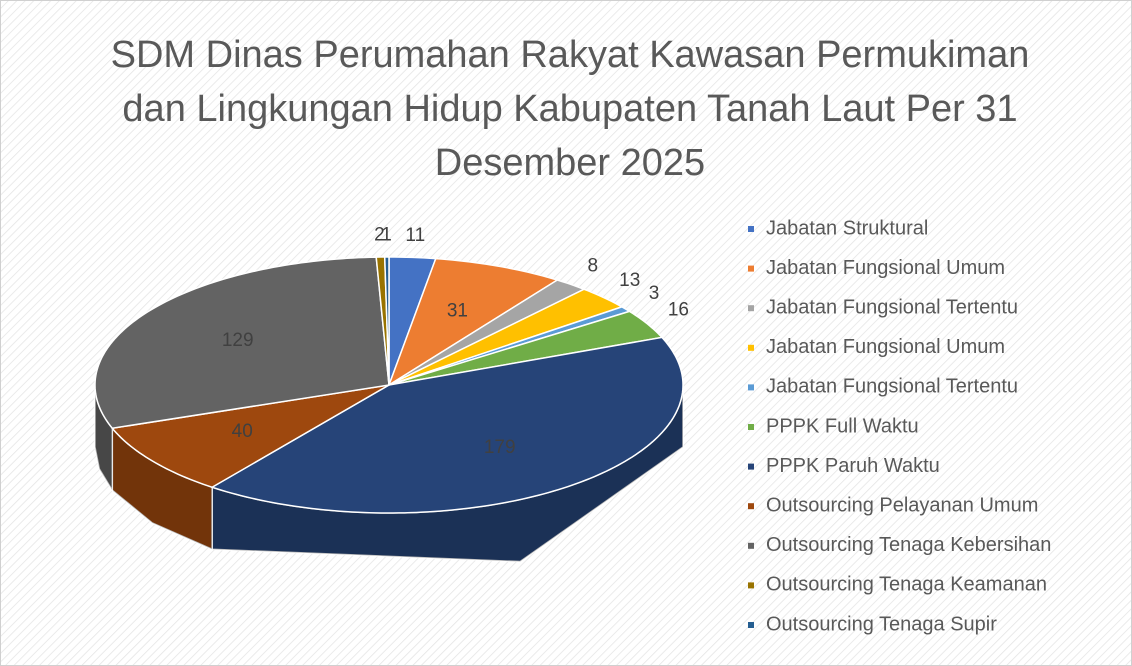  I want to click on data-label: 11, so click(415, 235).